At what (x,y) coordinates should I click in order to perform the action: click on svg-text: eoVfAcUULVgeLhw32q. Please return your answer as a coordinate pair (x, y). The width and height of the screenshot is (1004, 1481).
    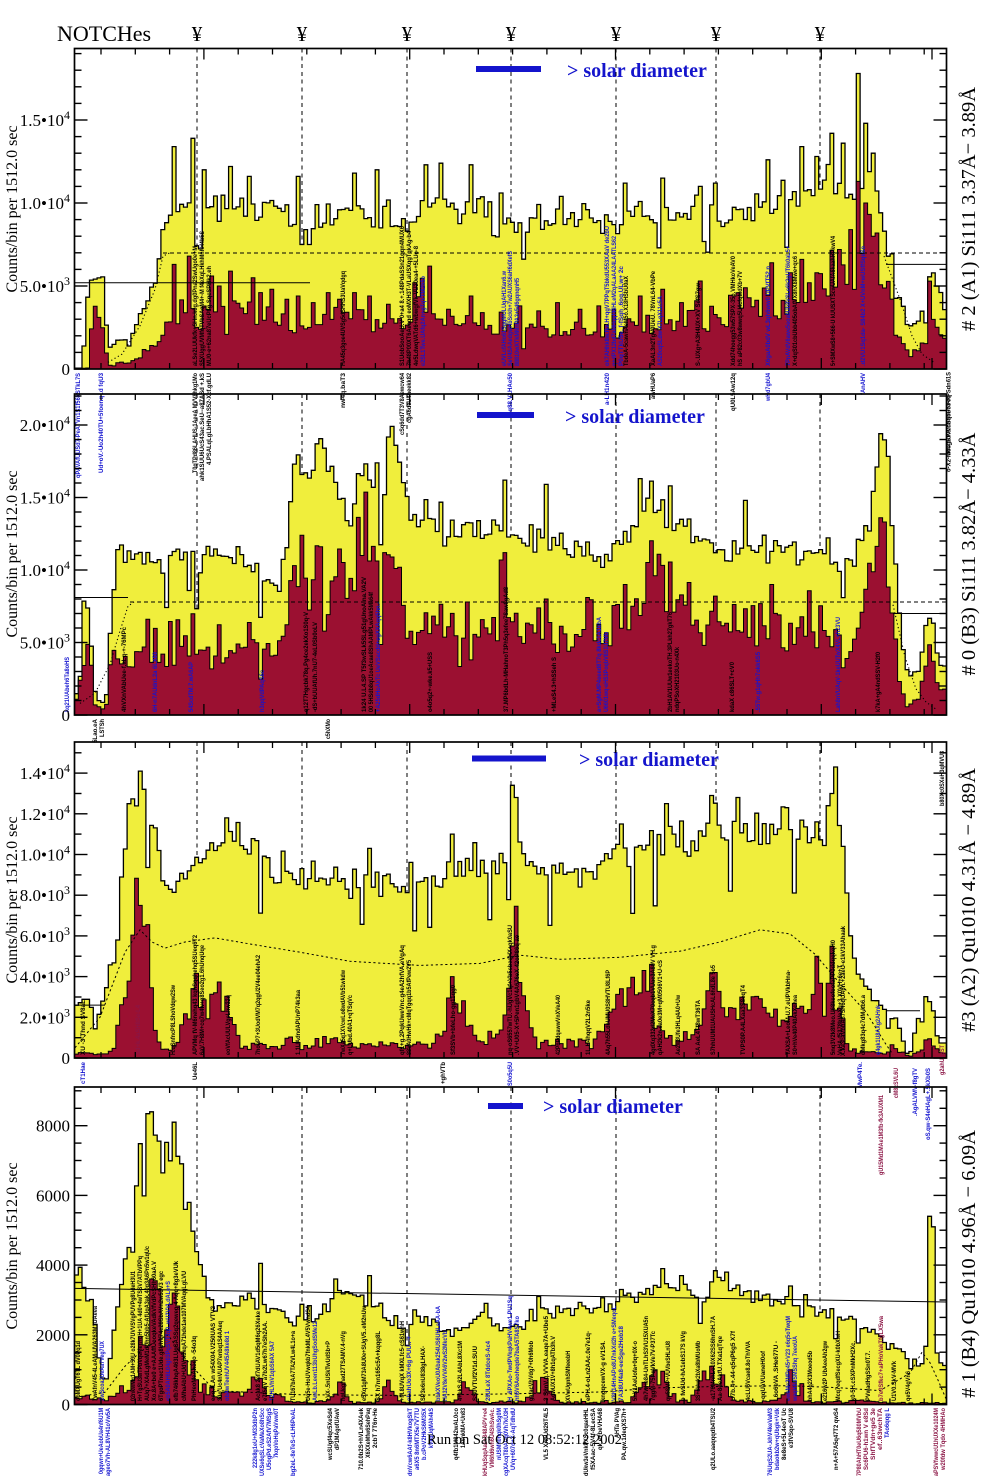
    Looking at the image, I should click on (228, 1025).